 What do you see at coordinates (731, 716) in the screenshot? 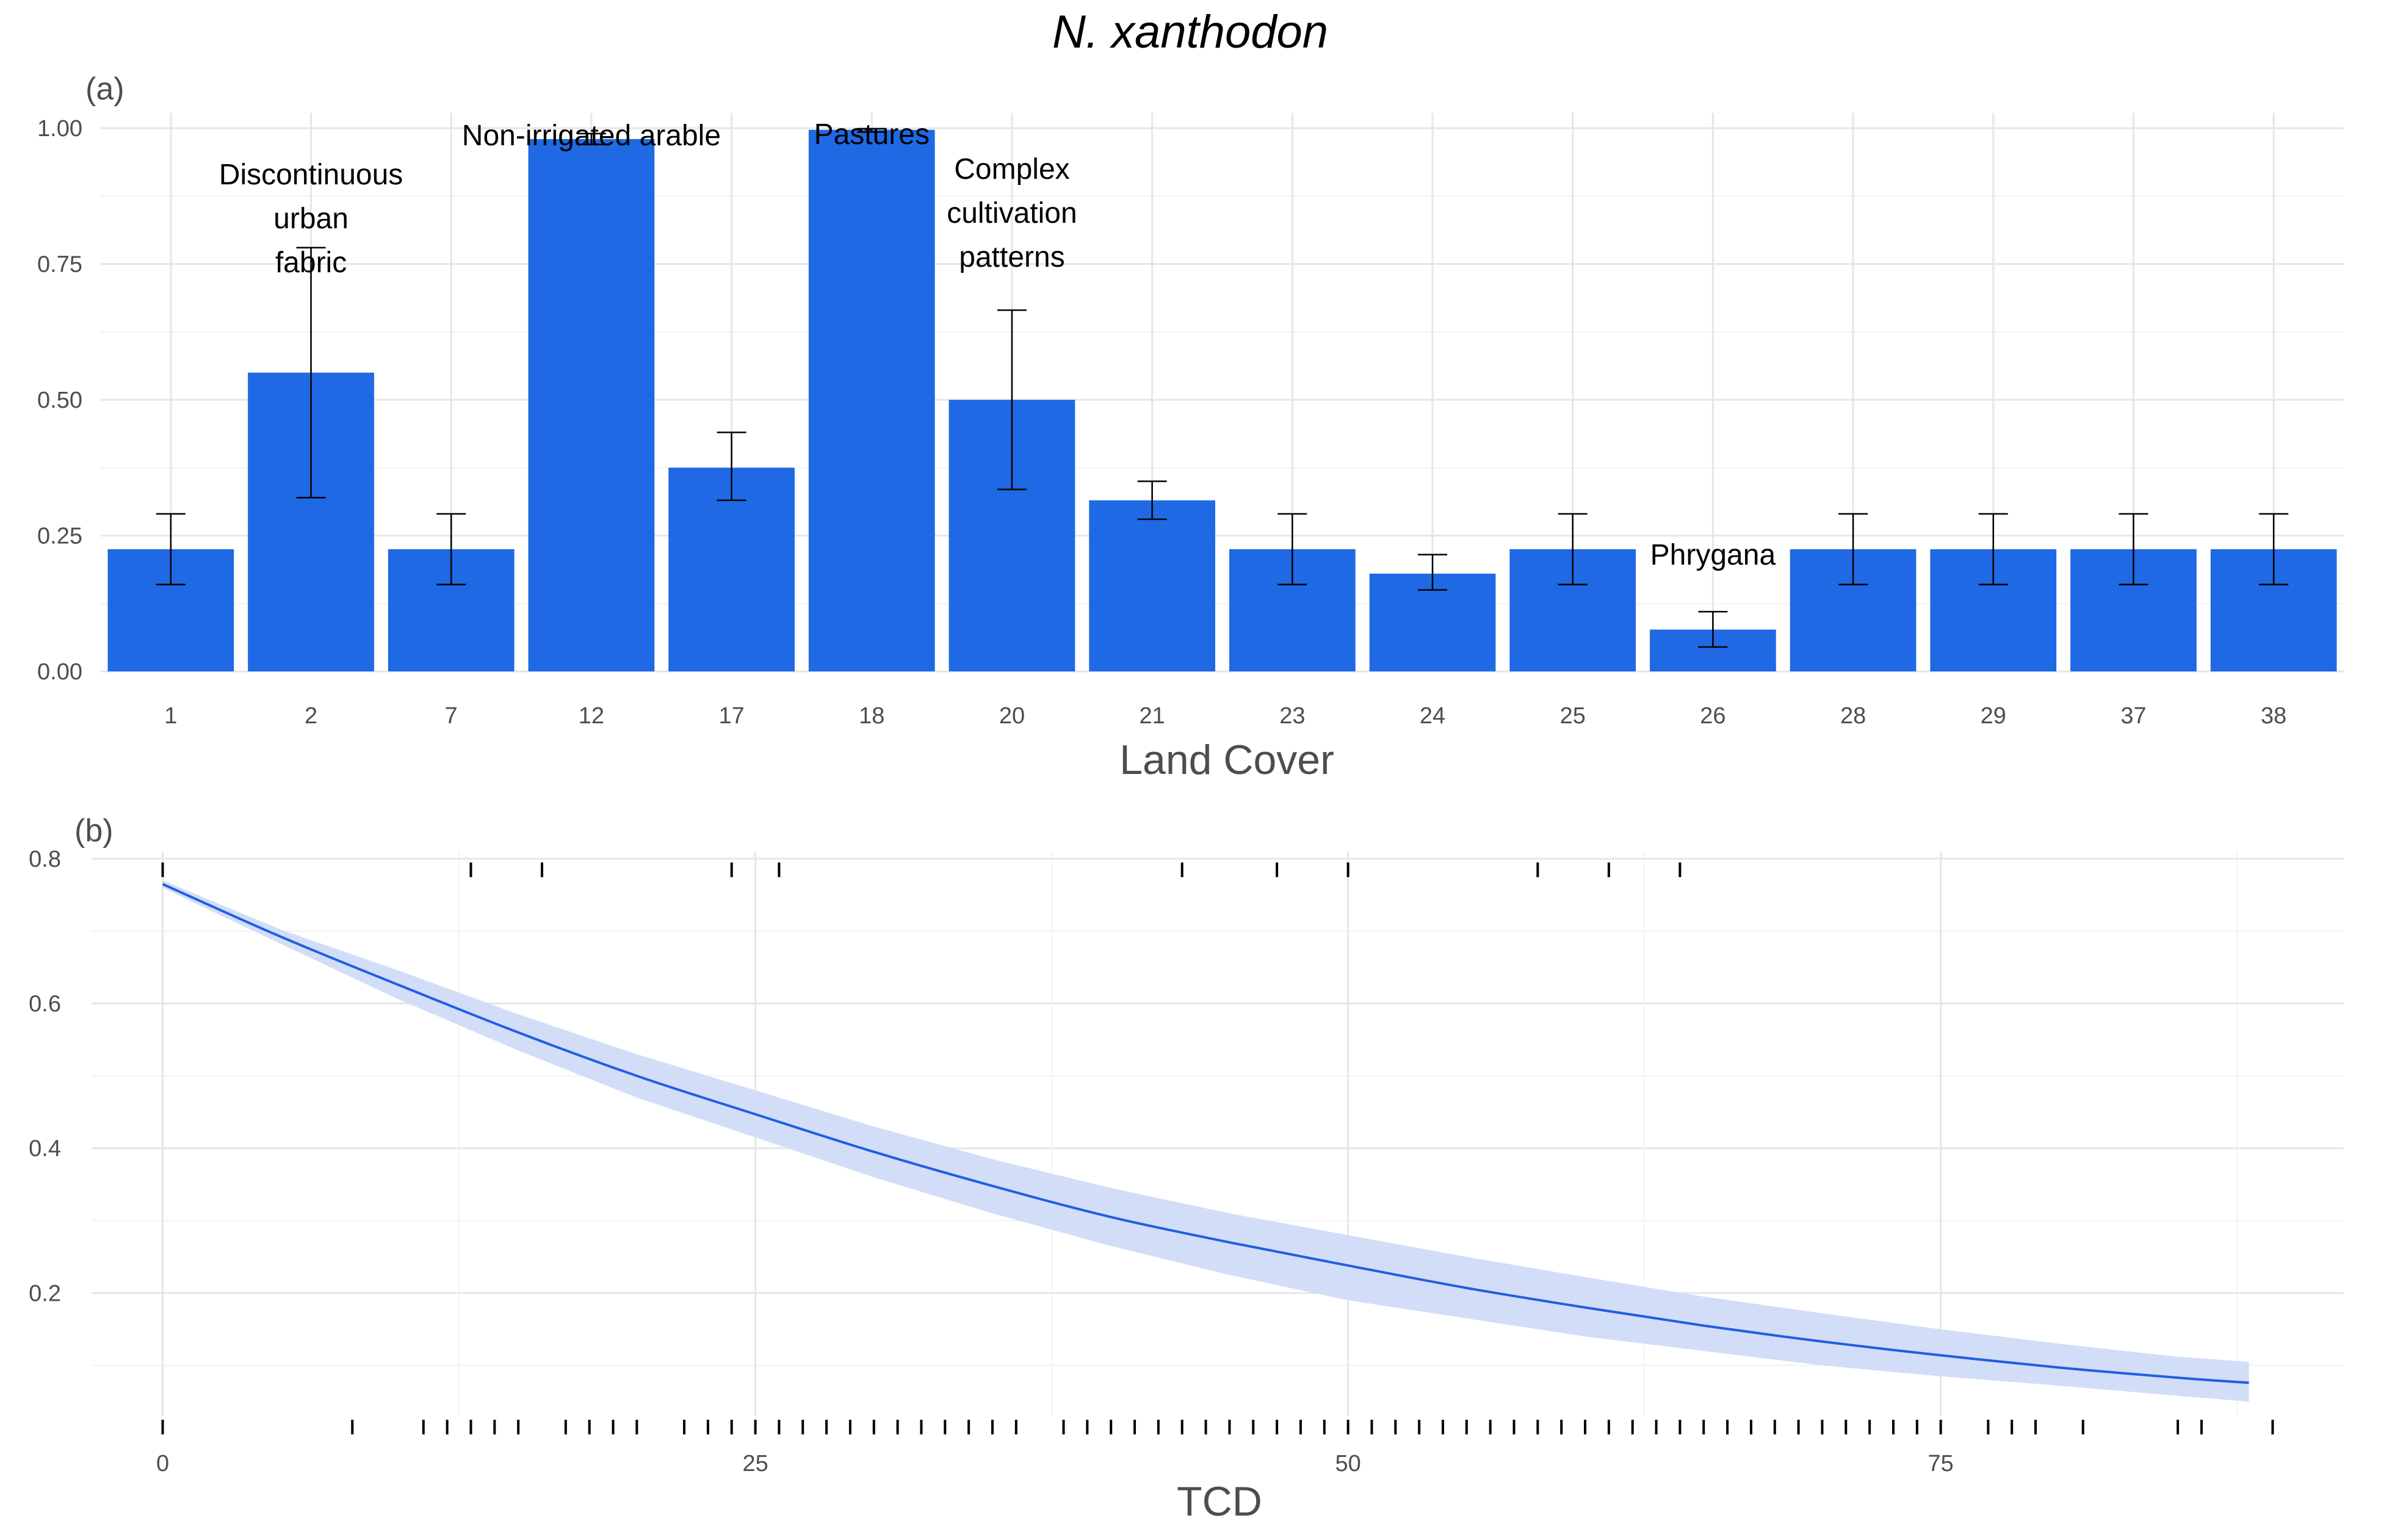
I see `x-tick-label: 17` at bounding box center [731, 716].